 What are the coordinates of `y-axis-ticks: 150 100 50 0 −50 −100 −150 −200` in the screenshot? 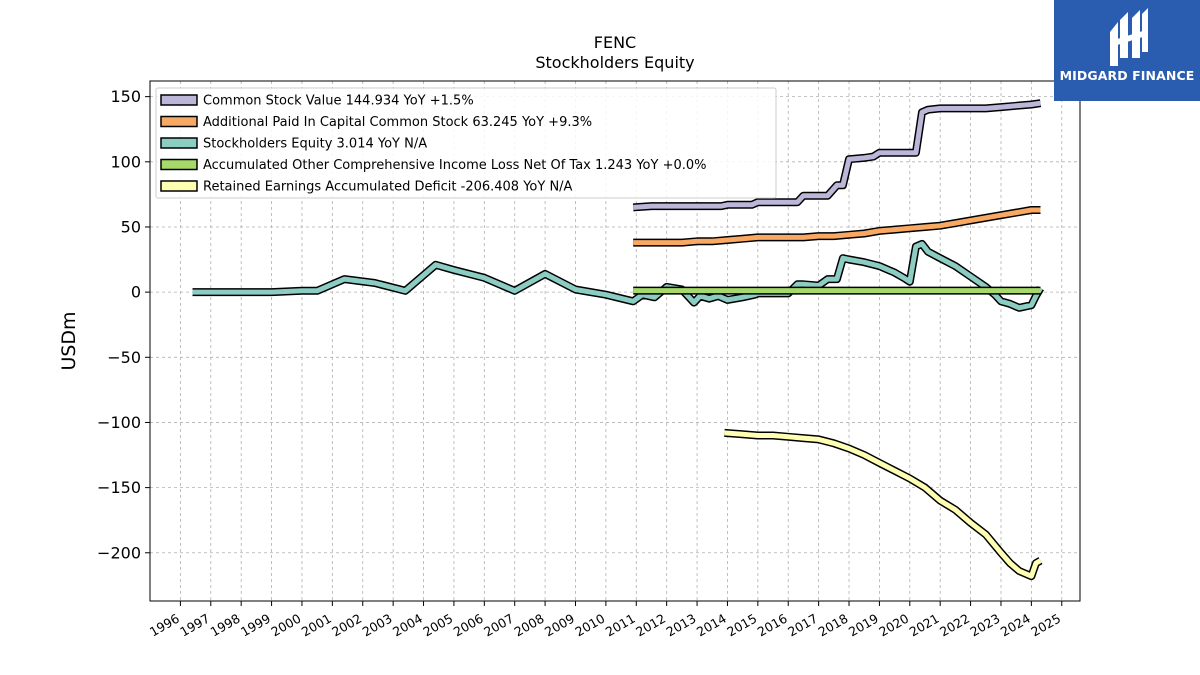 It's located at (123, 324).